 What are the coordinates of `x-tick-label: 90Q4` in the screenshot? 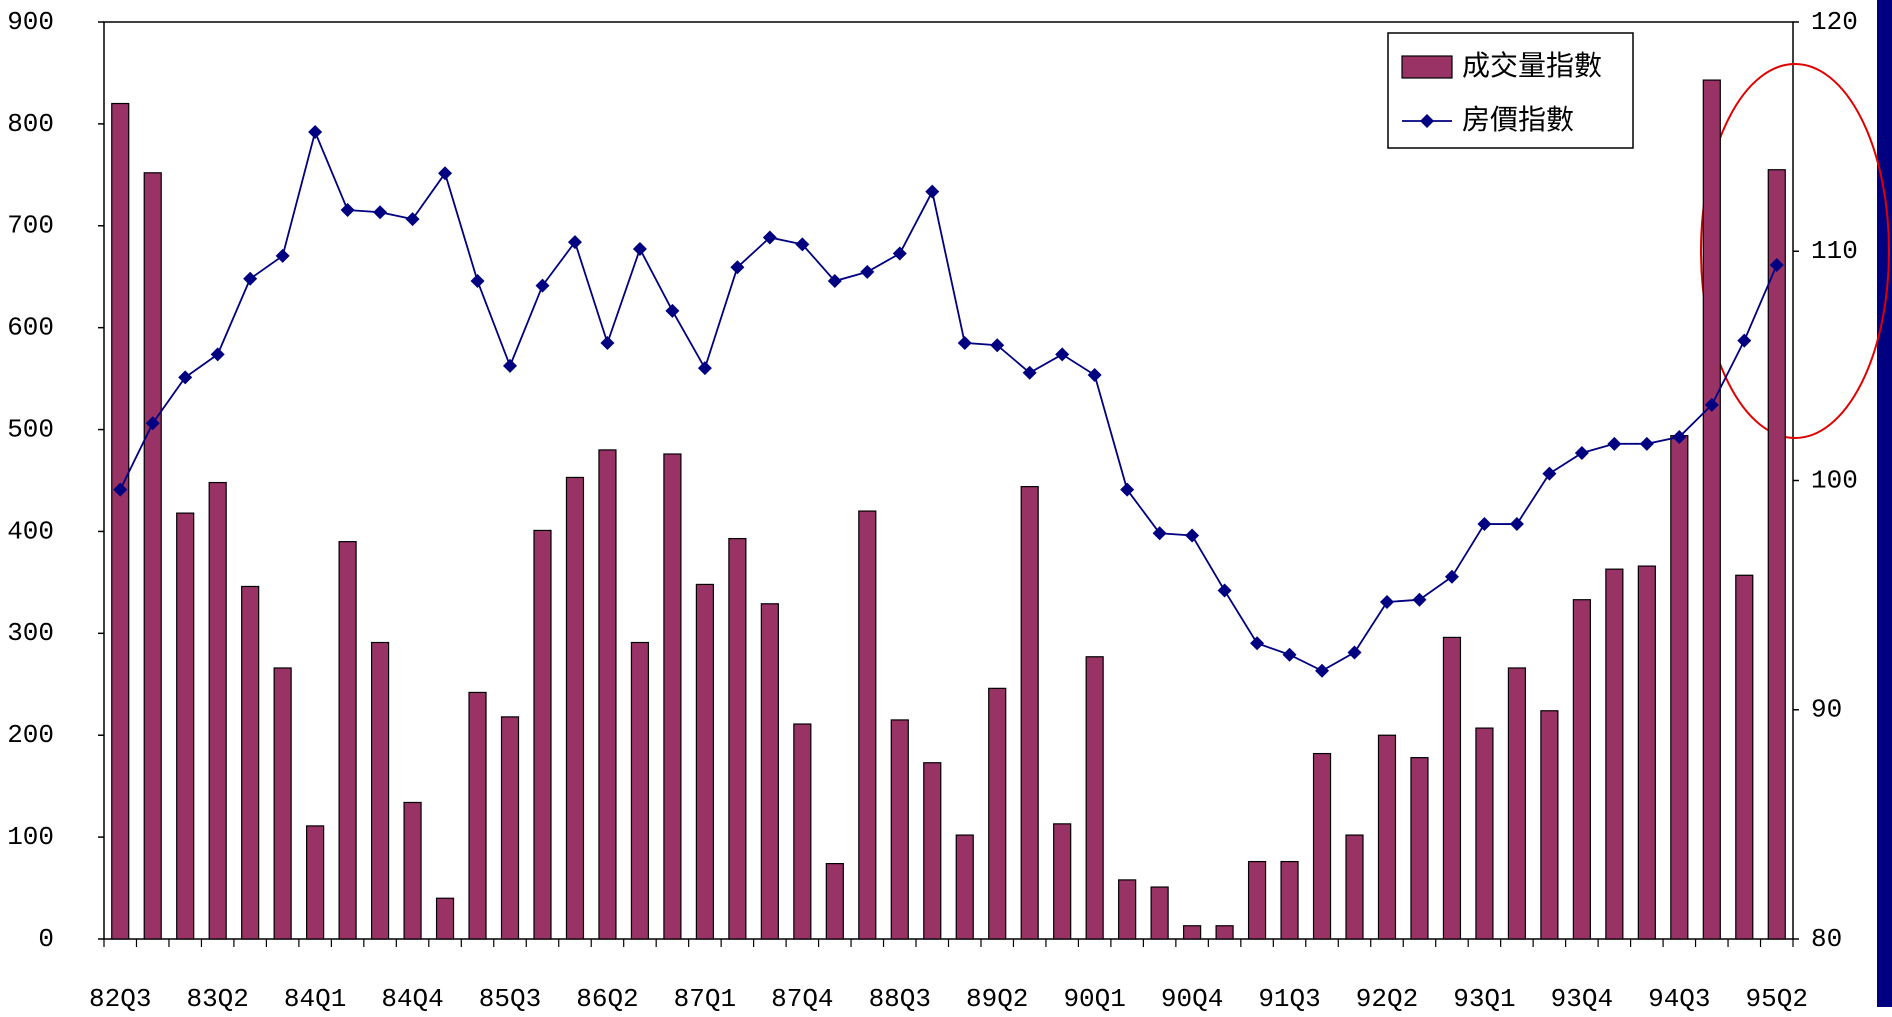 It's located at (1192, 999).